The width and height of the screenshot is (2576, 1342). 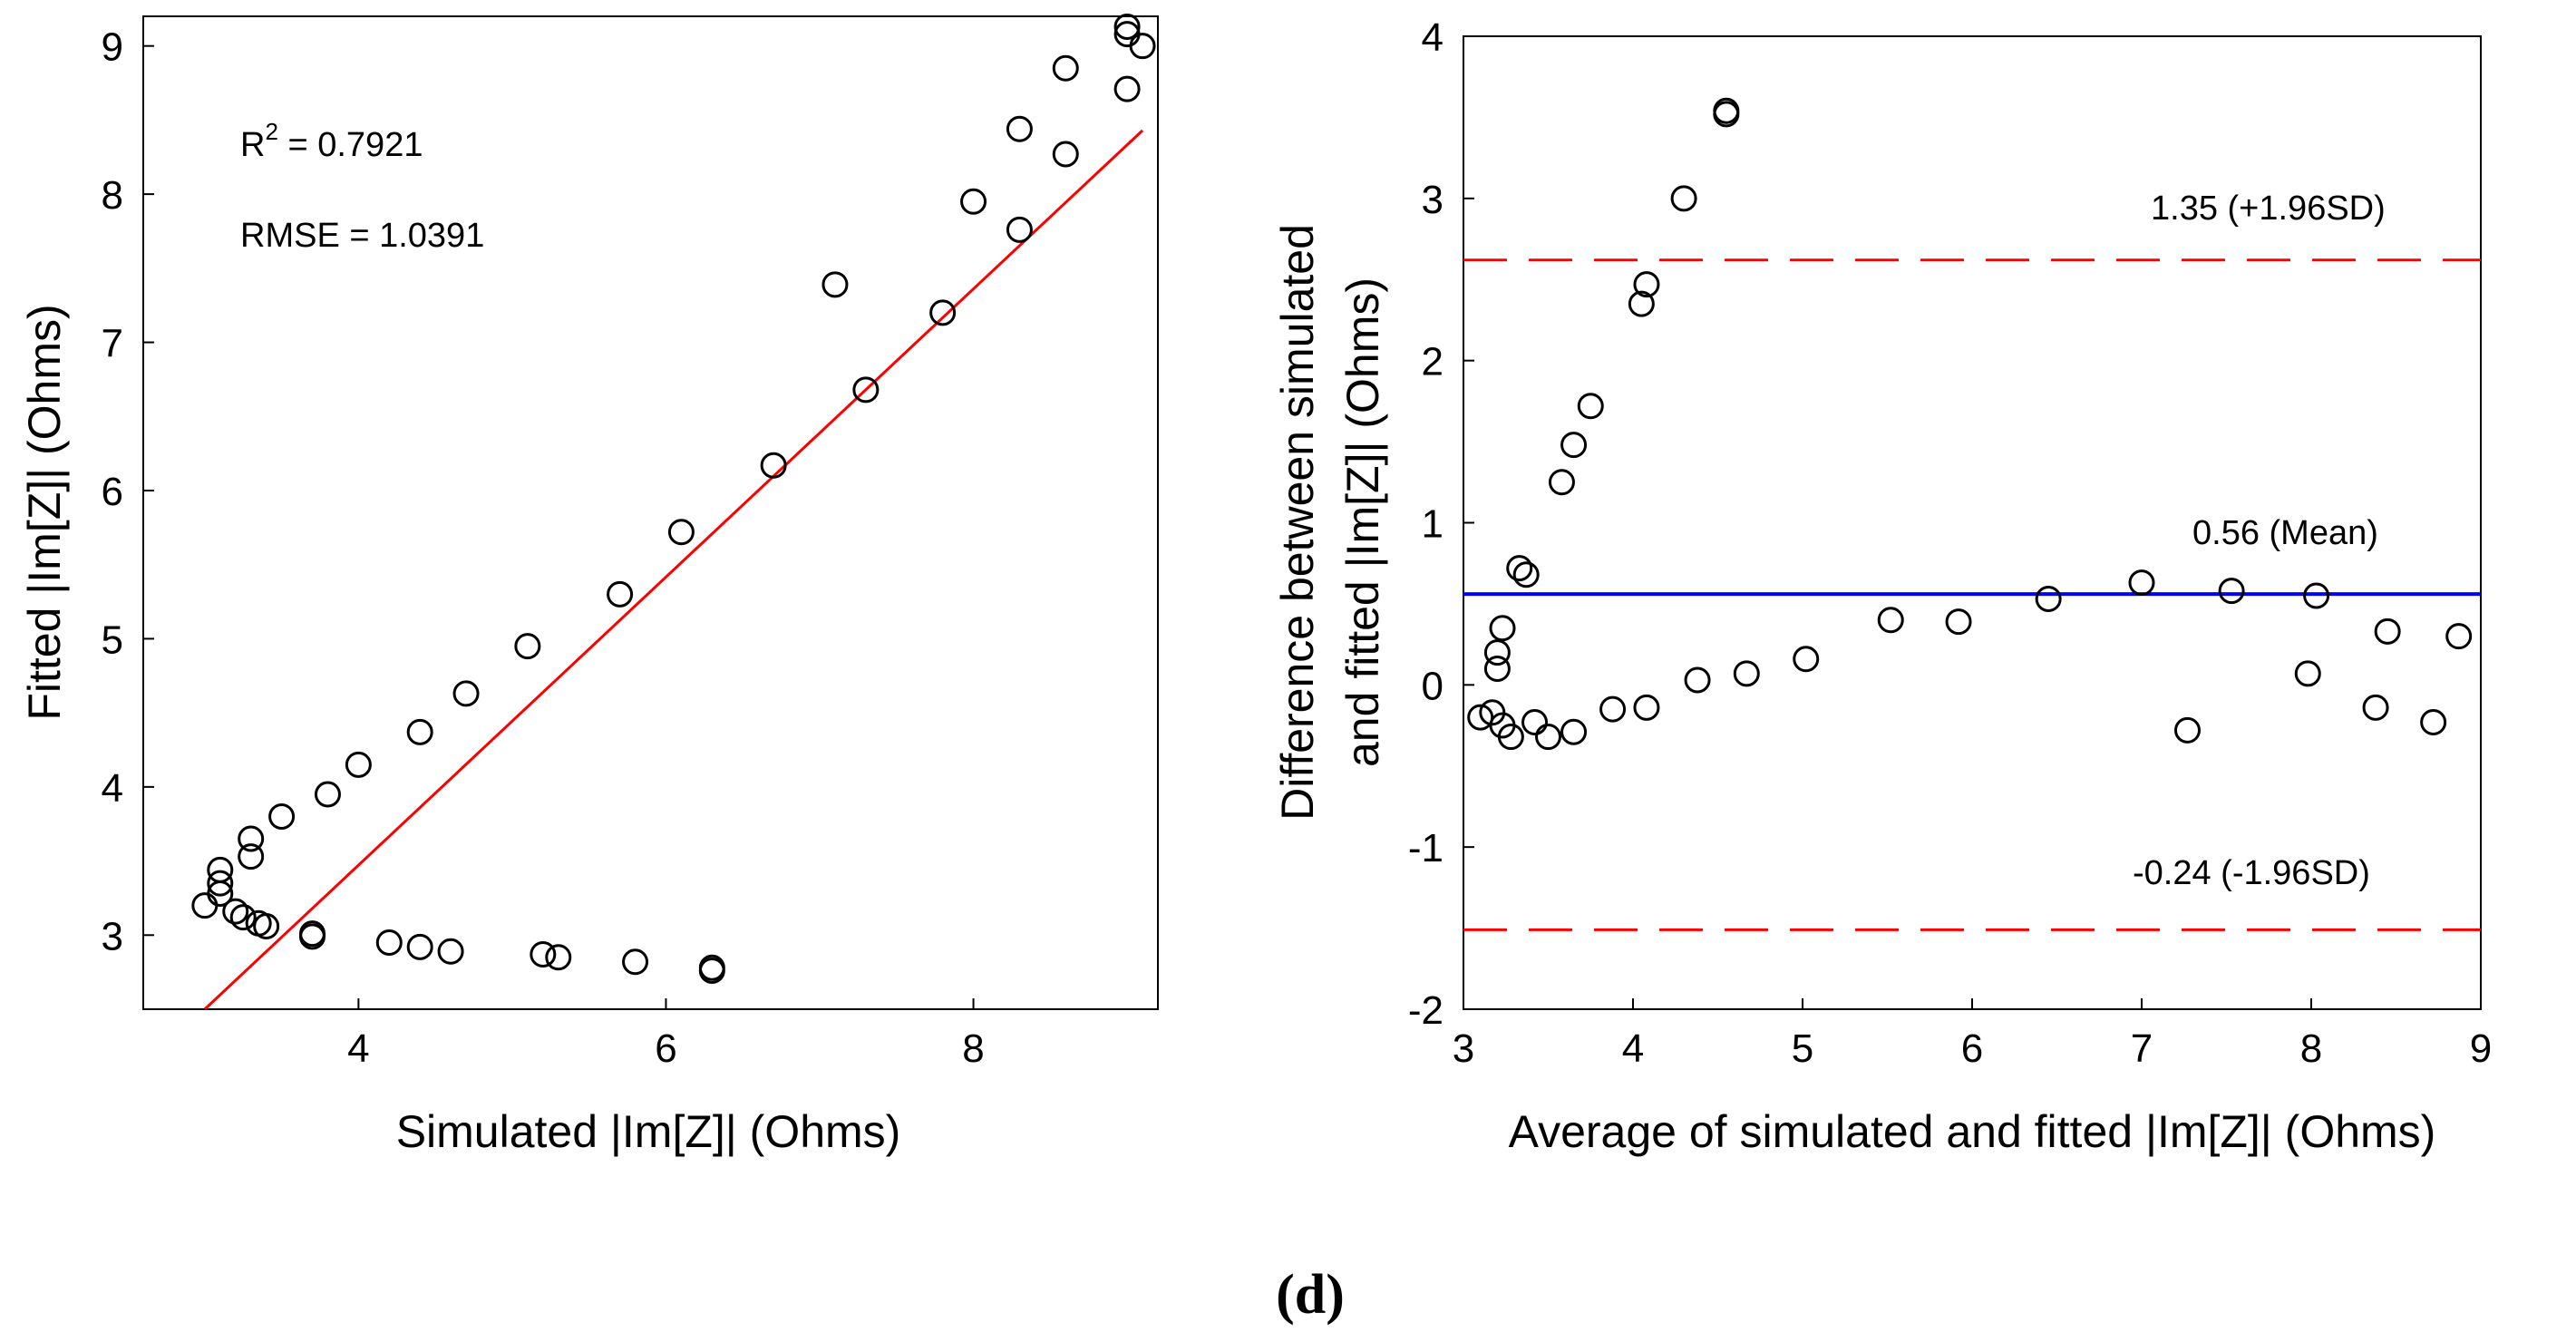 I want to click on mean-label: 0.56 (Mean), so click(x=2285, y=533).